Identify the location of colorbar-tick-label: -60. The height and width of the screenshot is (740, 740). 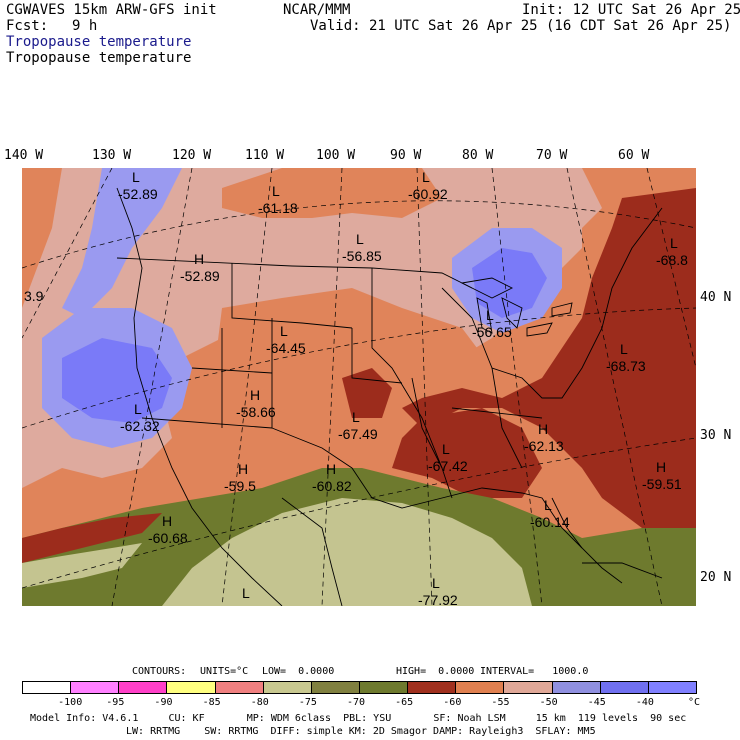
(452, 702).